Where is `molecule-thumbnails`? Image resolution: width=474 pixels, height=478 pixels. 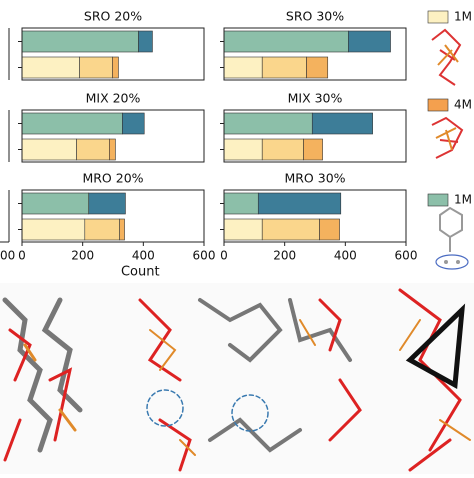 molecule-thumbnails is located at coordinates (450, 149).